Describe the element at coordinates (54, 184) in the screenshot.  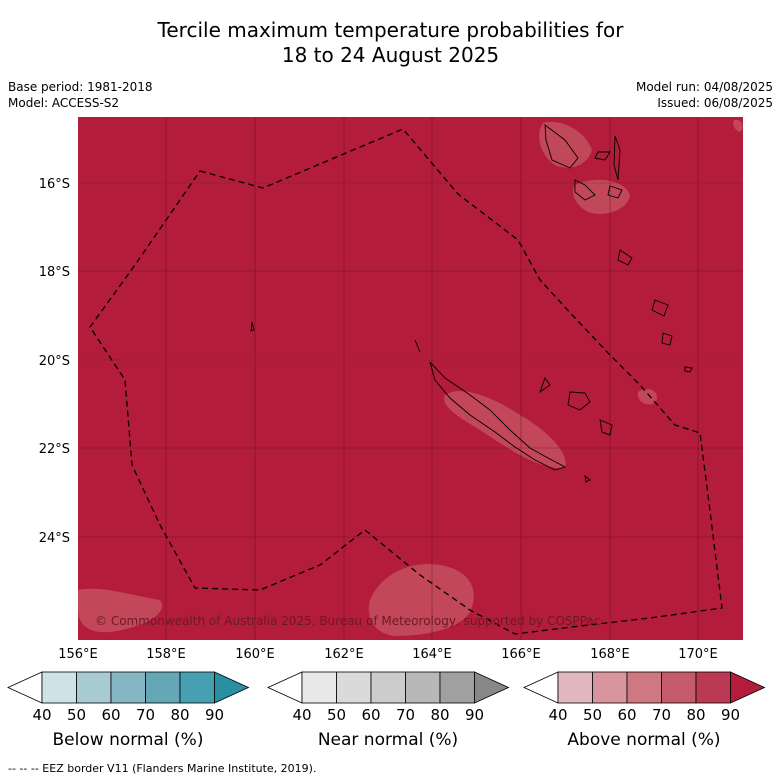
I see `lat-tick-label: 16°S` at that location.